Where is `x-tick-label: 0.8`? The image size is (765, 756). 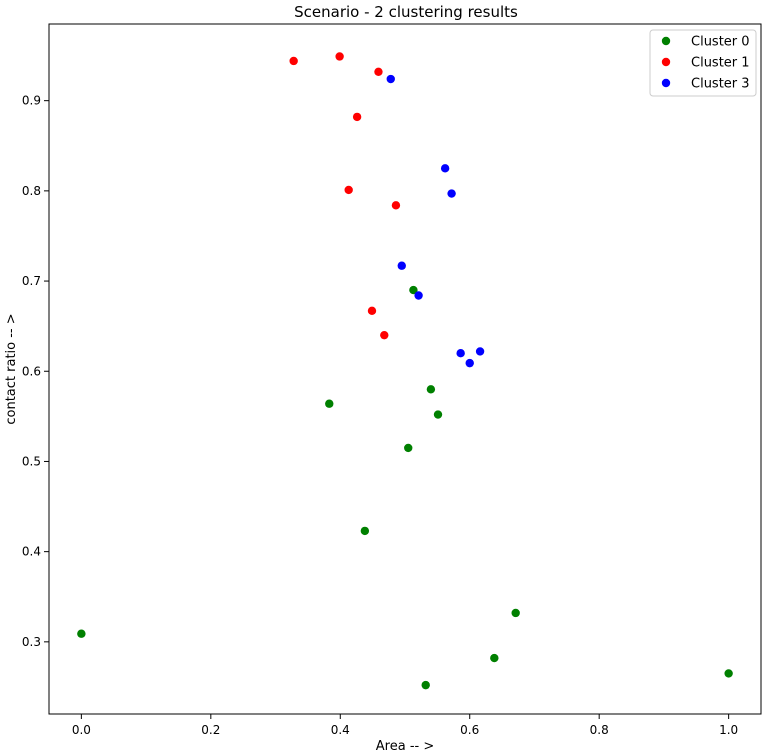
x-tick-label: 0.8 is located at coordinates (599, 730).